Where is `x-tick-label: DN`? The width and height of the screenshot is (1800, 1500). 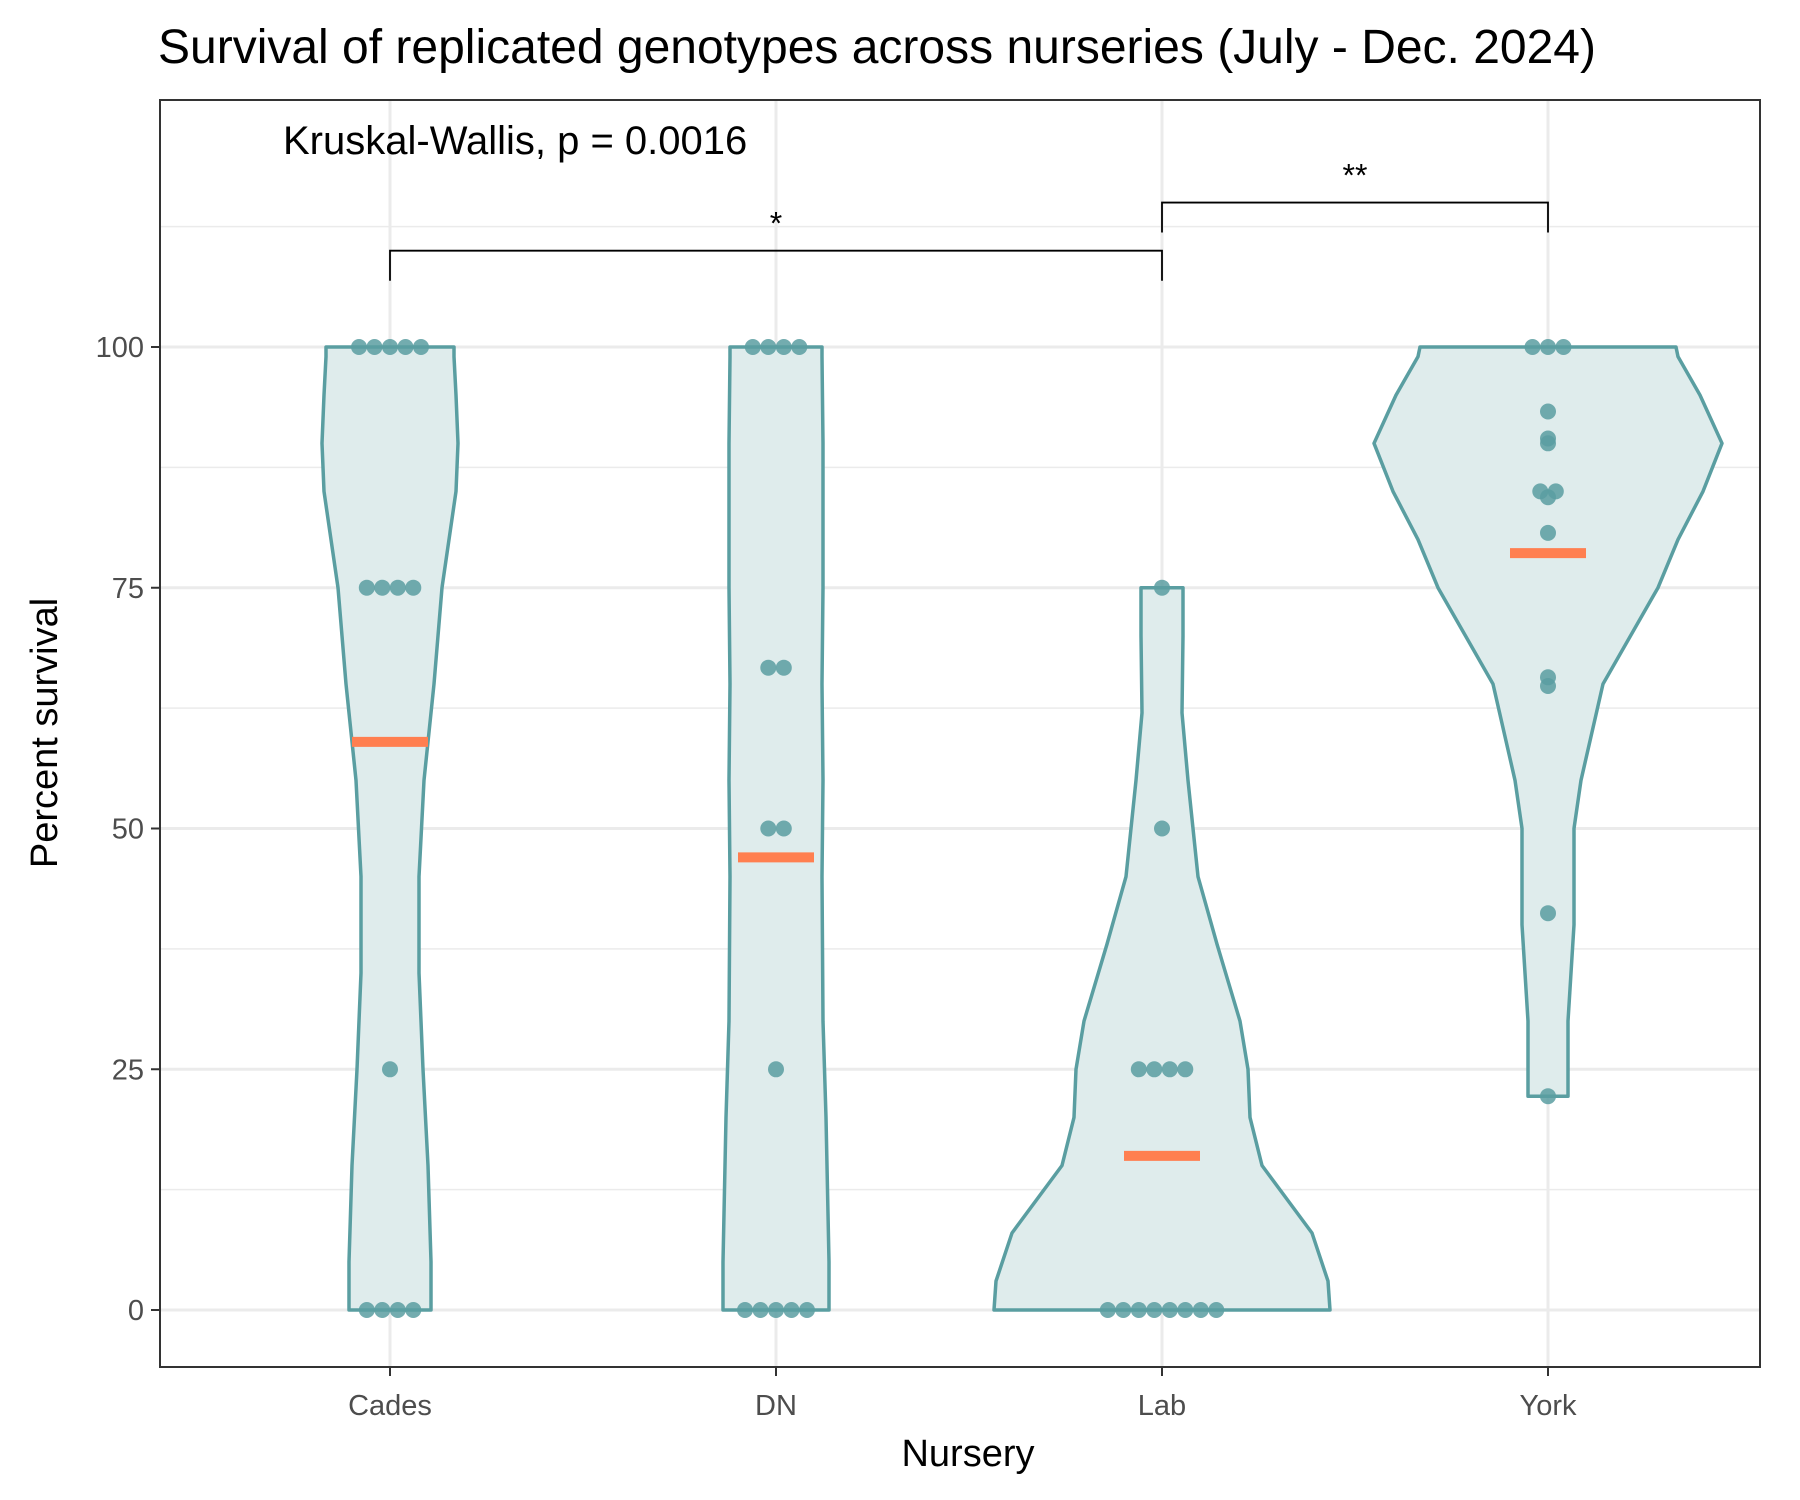
x-tick-label: DN is located at coordinates (776, 1406).